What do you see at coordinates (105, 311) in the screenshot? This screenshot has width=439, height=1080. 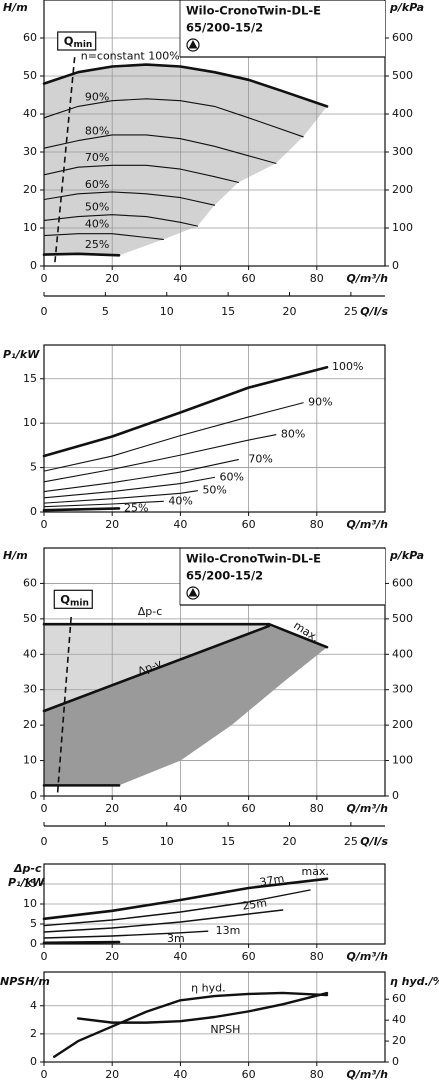 I see `x2-tick-label: 5` at bounding box center [105, 311].